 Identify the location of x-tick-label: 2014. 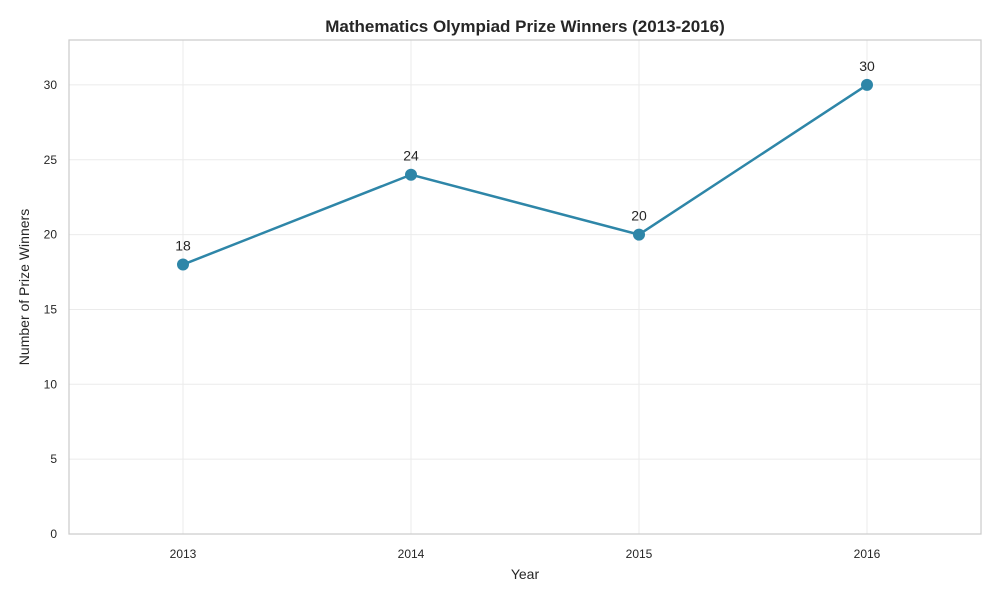
(411, 554).